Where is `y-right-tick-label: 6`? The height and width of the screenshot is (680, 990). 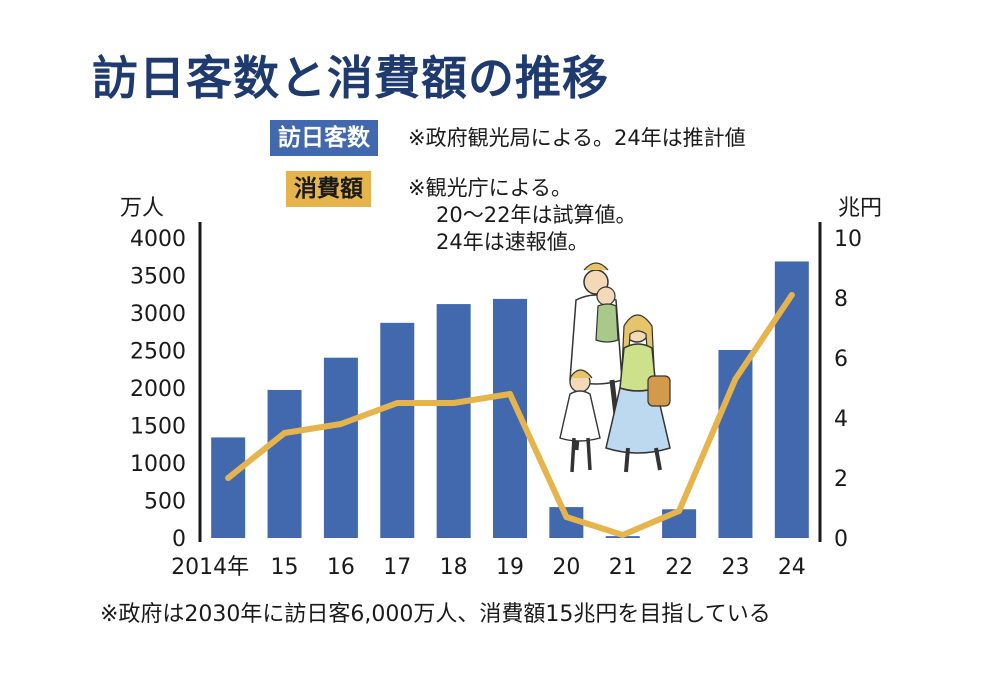 y-right-tick-label: 6 is located at coordinates (841, 359).